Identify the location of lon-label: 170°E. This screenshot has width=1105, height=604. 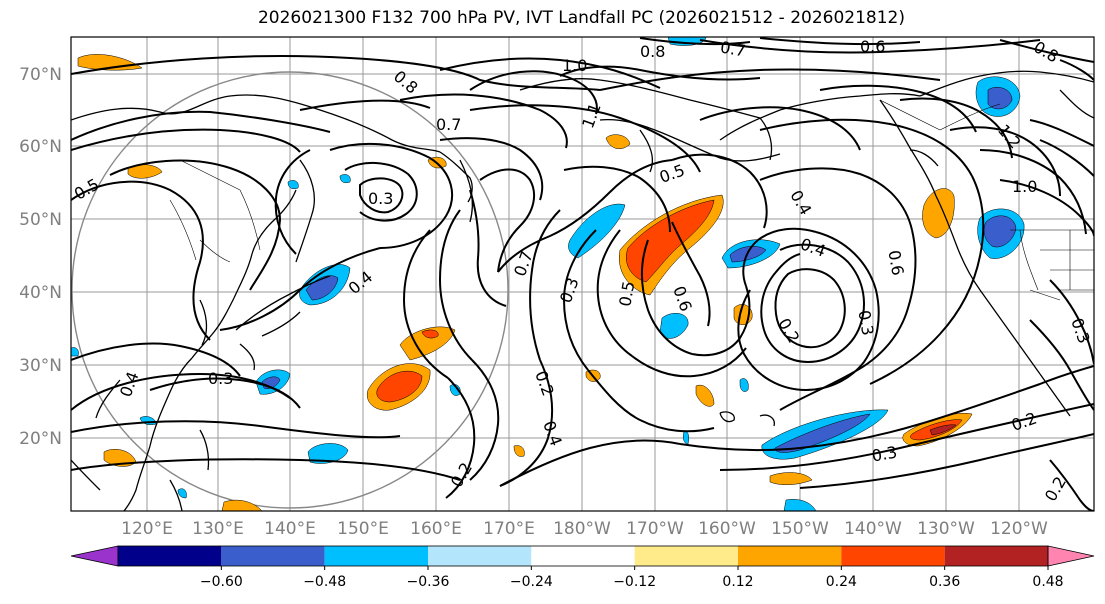
(509, 529).